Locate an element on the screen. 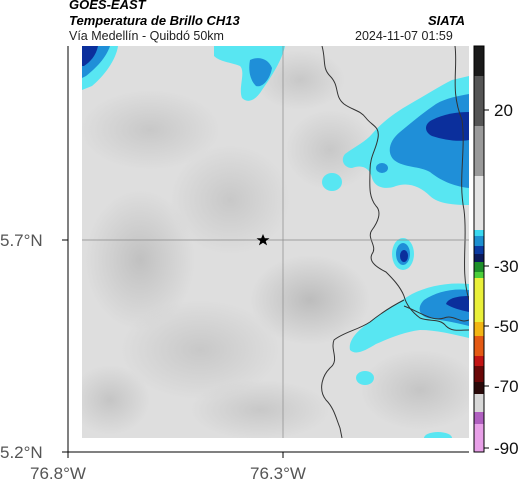 The image size is (526, 491). lon-tick-label: 76.3°W is located at coordinates (278, 473).